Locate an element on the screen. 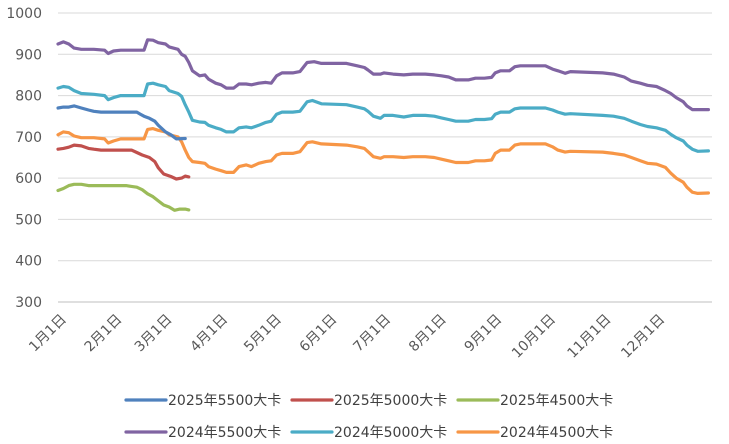 The height and width of the screenshot is (444, 729). x-tick-label: 4月1日 is located at coordinates (209, 334).